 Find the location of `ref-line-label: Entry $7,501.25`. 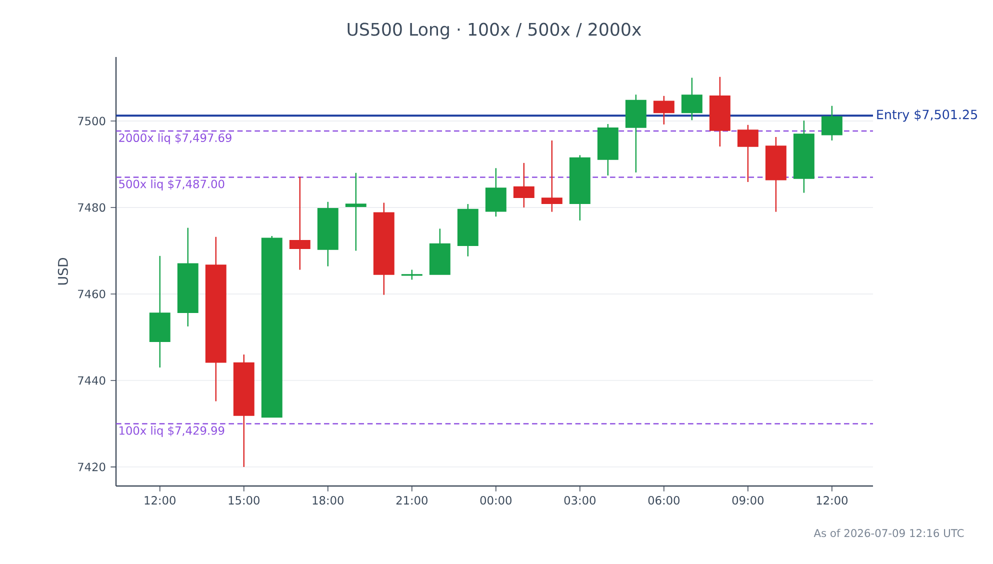

ref-line-label: Entry $7,501.25 is located at coordinates (927, 115).